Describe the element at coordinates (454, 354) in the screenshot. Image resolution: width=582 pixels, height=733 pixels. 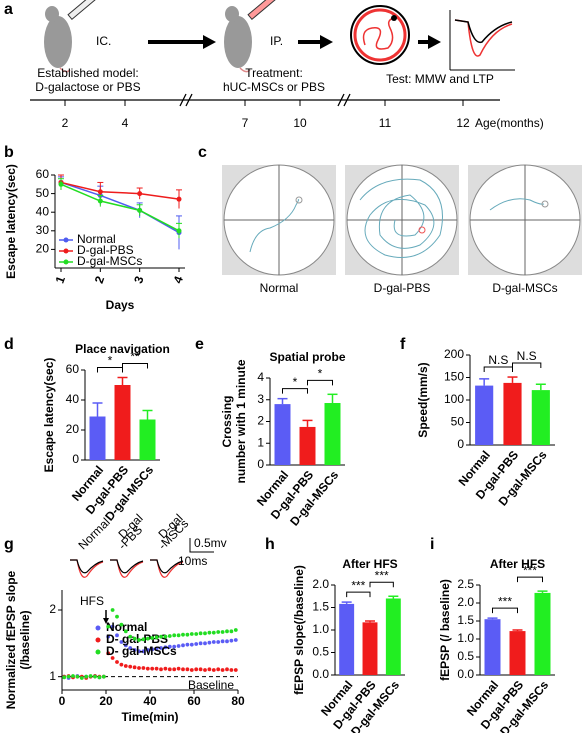
I see `y-tick-label: 200` at that location.